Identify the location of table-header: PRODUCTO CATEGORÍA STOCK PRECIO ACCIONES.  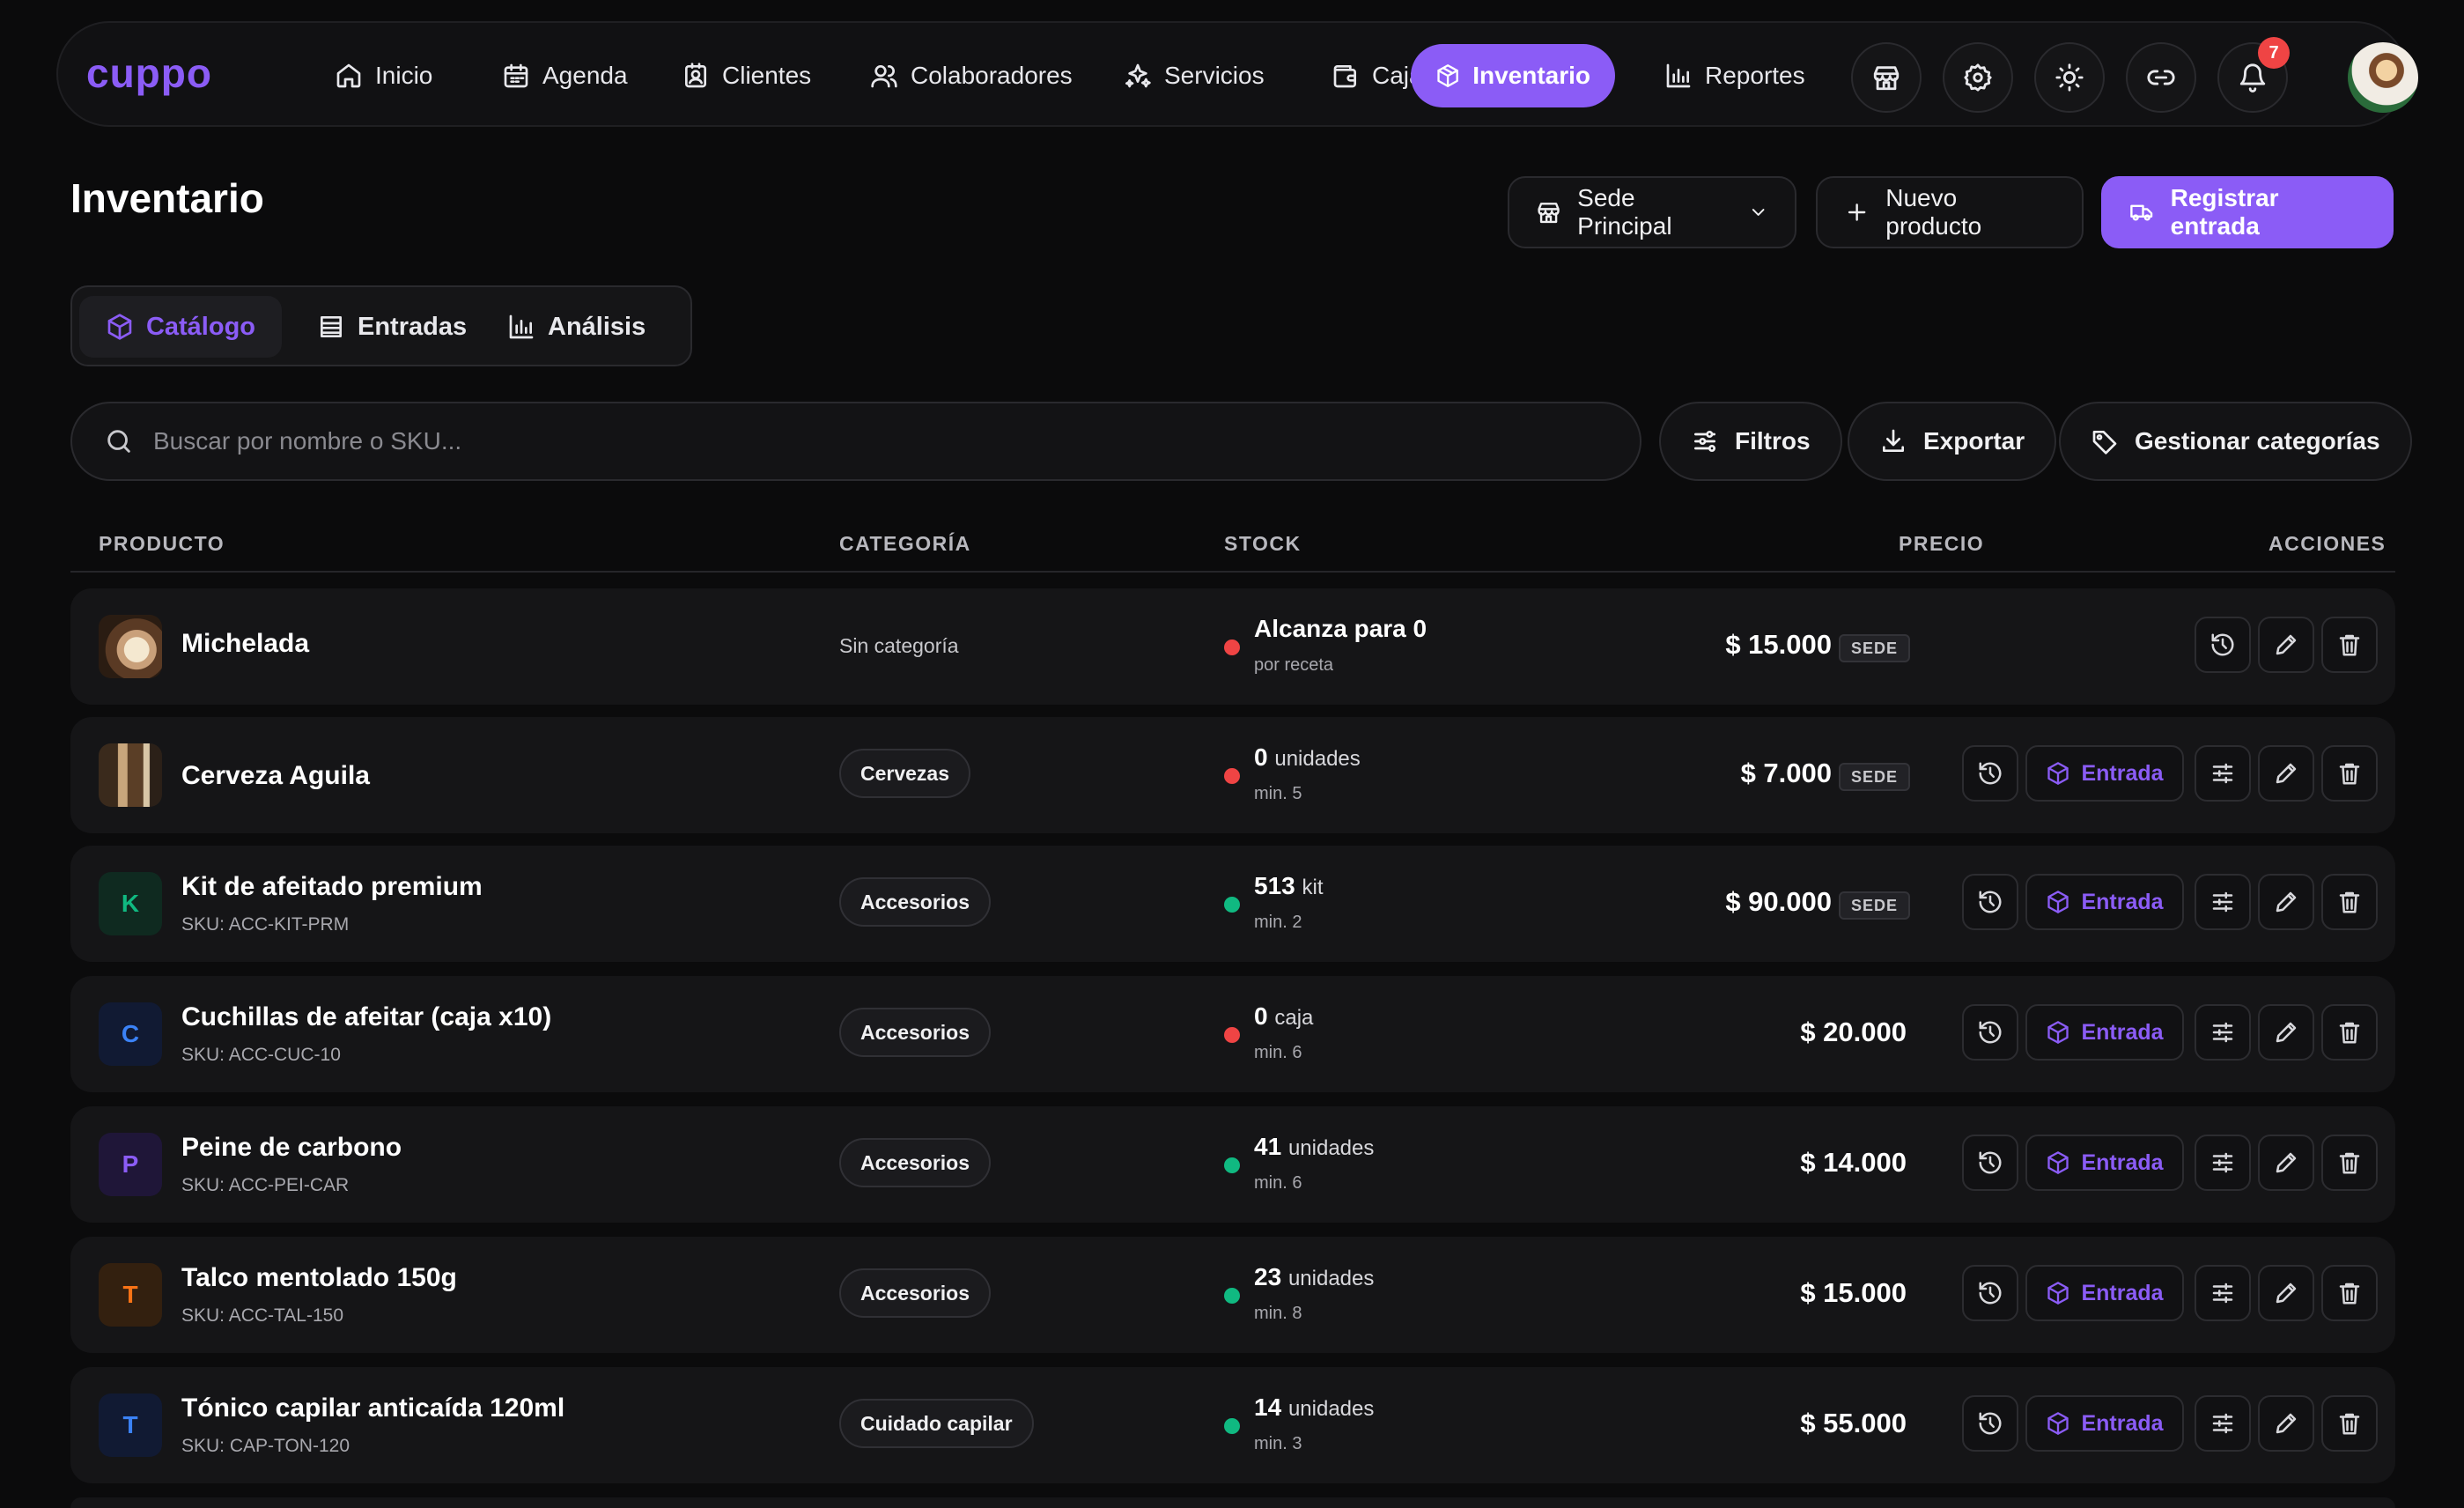
(1232, 551).